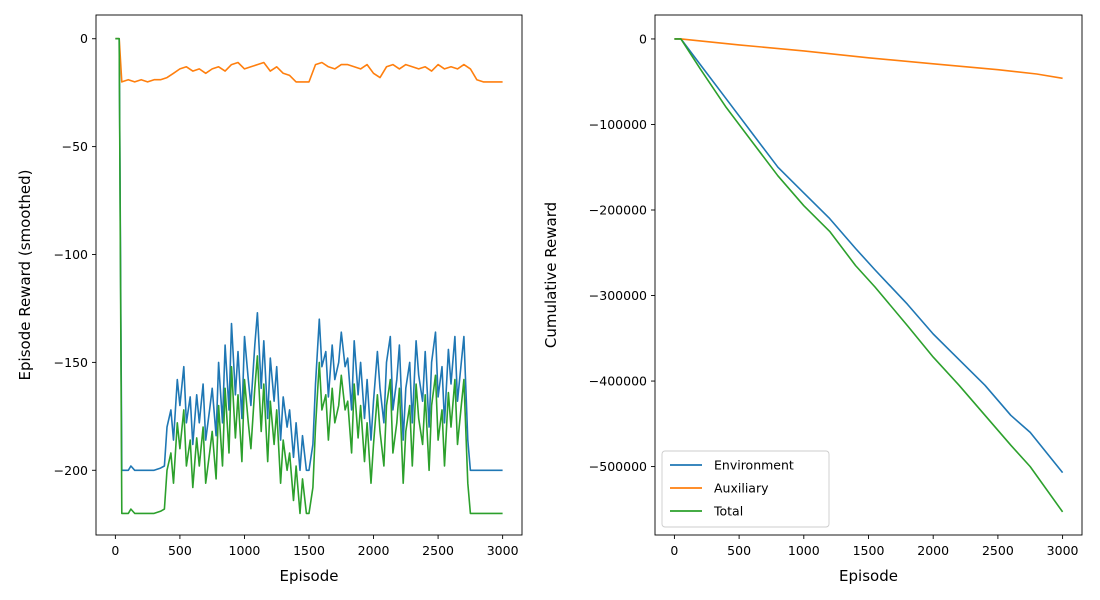 This screenshot has width=1100, height=600. I want to click on legend: Environment Auxiliary Total, so click(745, 489).